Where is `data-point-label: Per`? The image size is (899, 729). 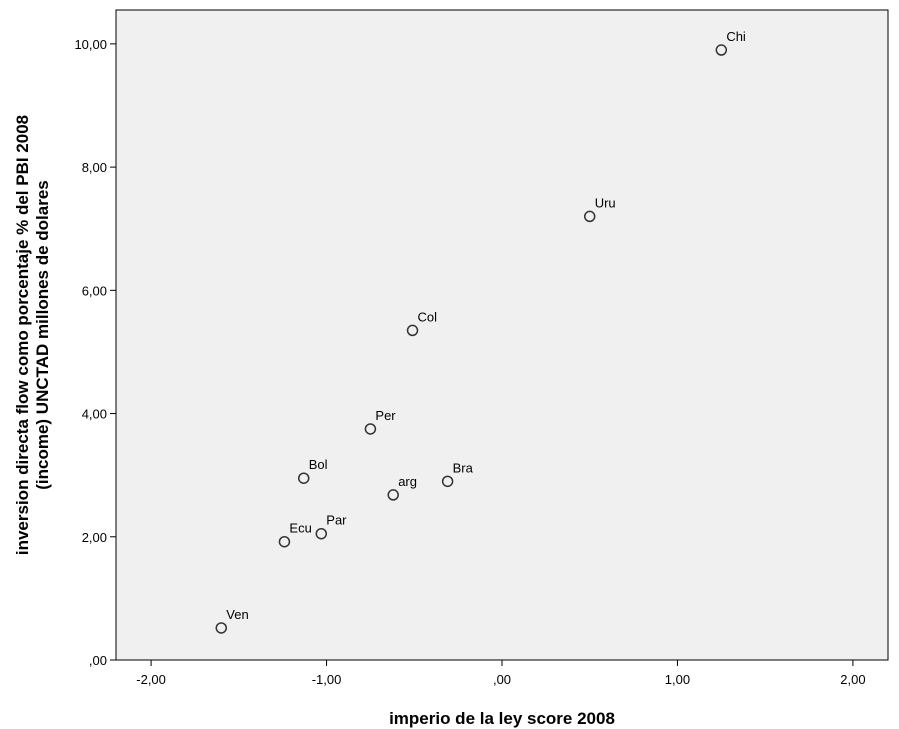 data-point-label: Per is located at coordinates (385, 415).